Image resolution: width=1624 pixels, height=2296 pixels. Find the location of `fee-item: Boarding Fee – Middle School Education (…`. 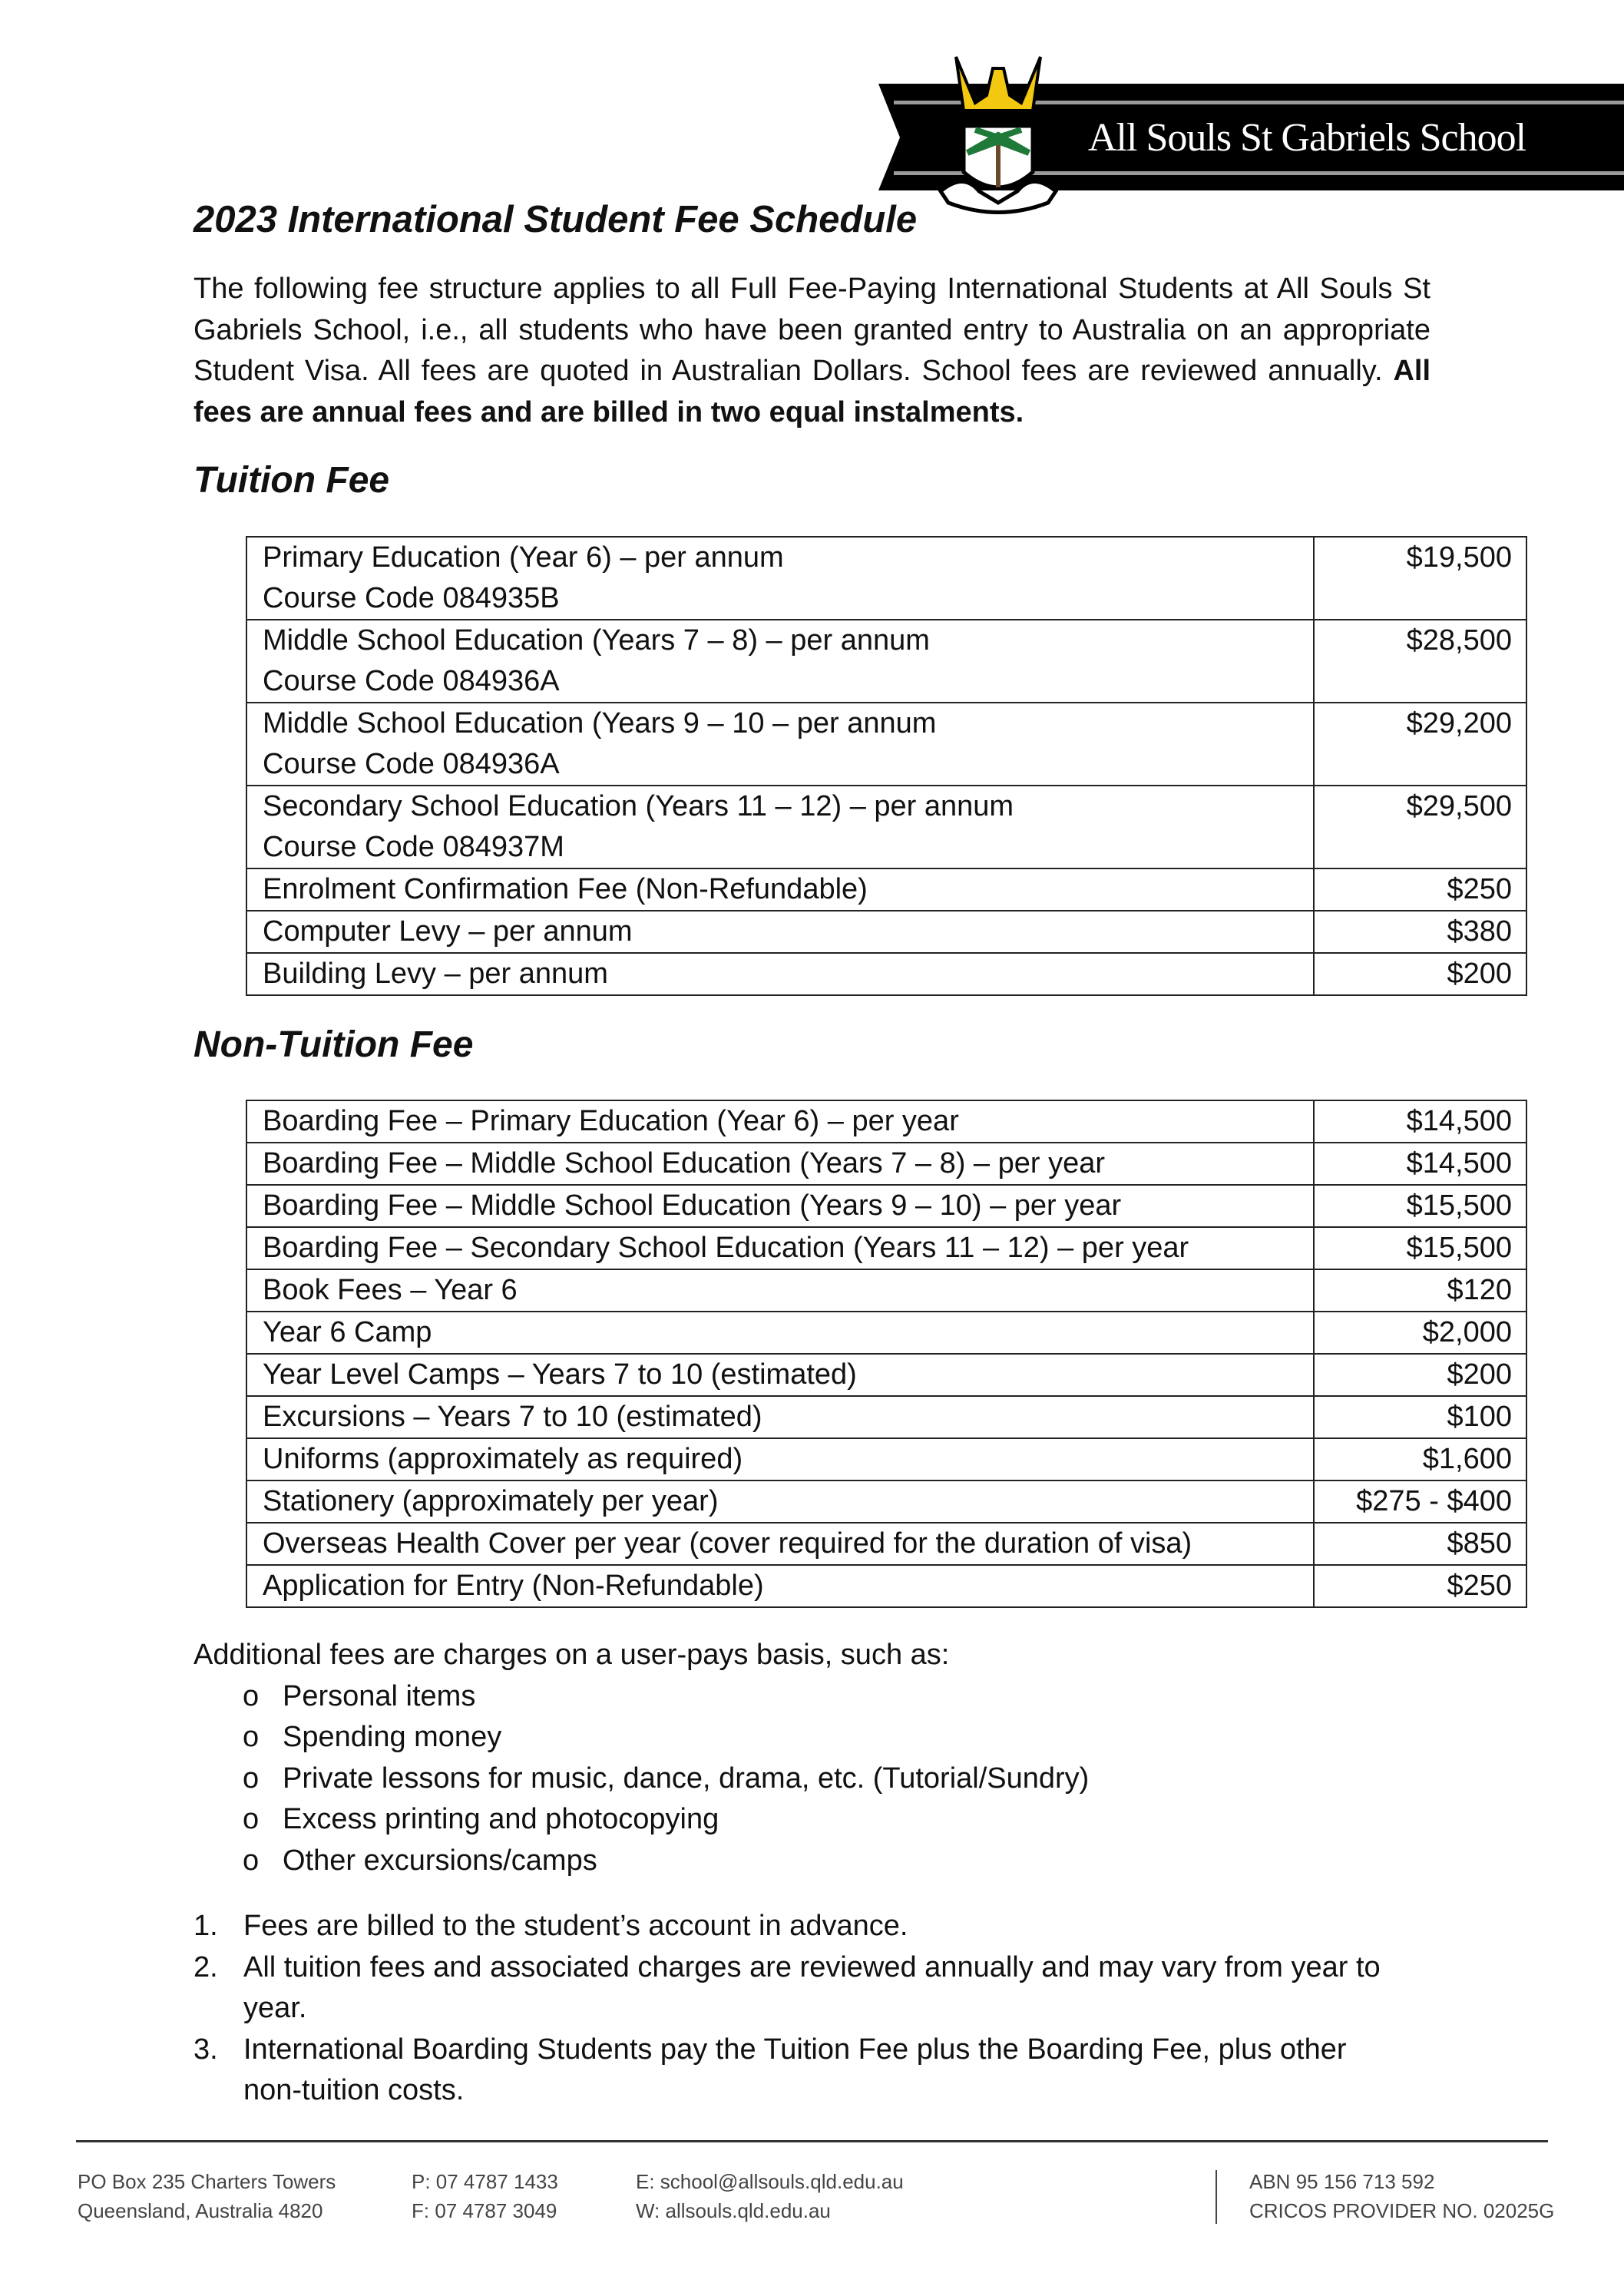

fee-item: Boarding Fee – Middle School Education (… is located at coordinates (684, 1163).